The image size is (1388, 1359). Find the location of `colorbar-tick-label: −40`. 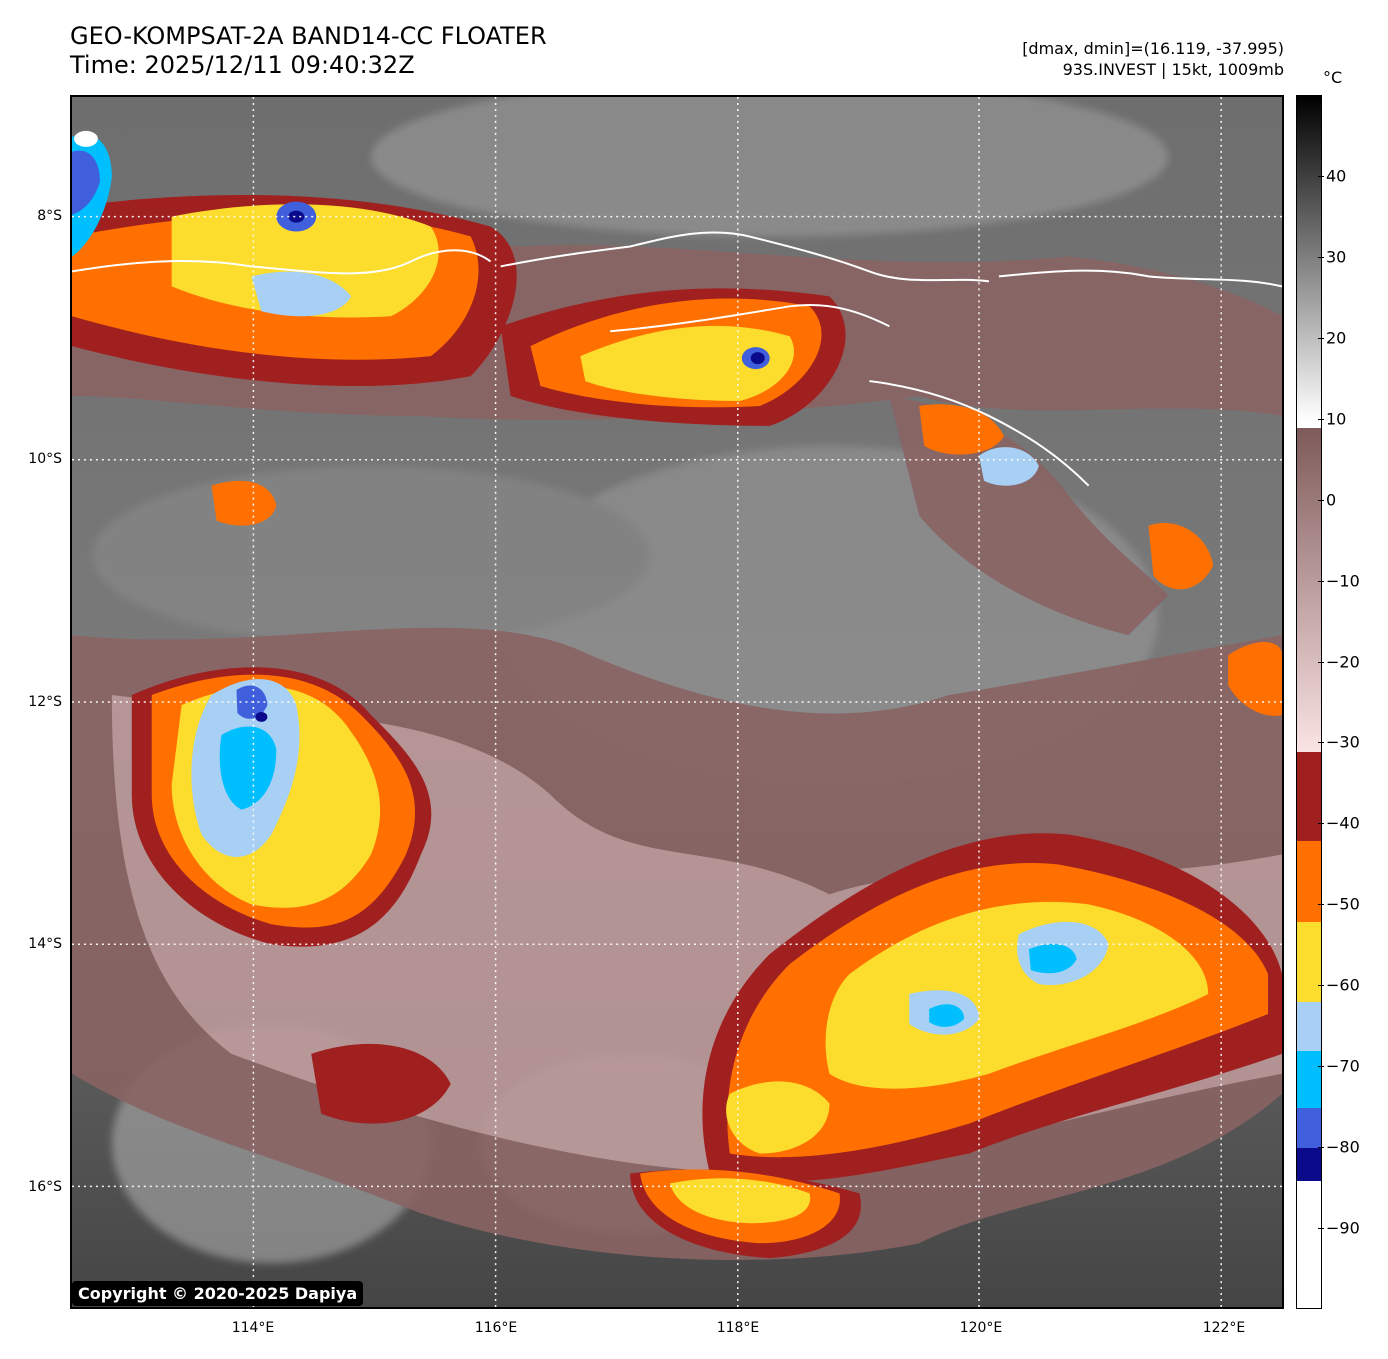

colorbar-tick-label: −40 is located at coordinates (1343, 823).